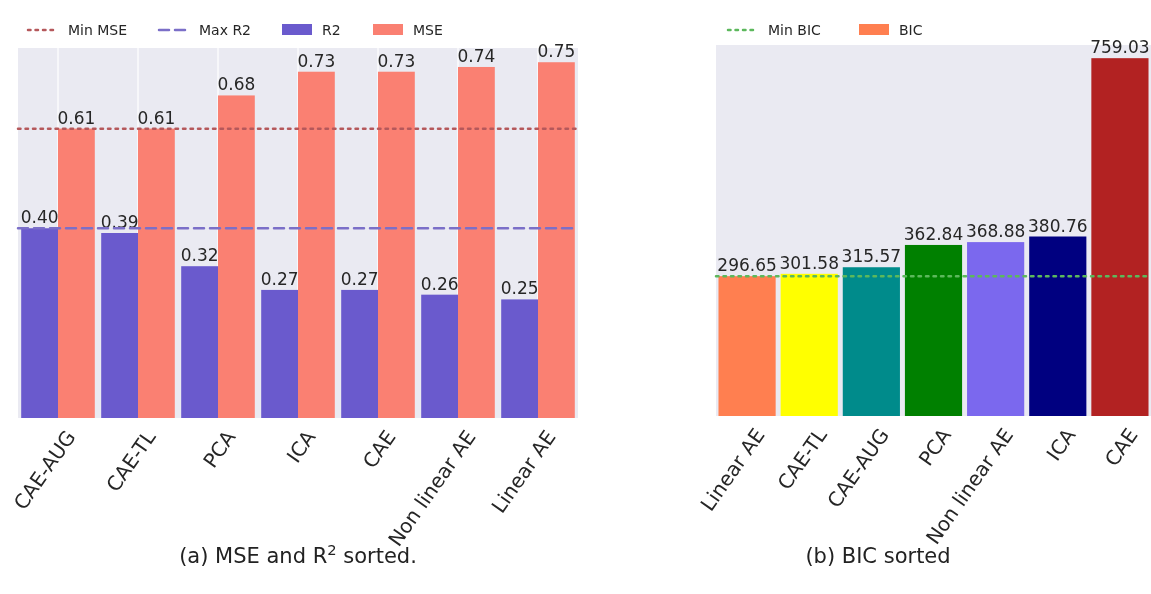  What do you see at coordinates (933, 233) in the screenshot?
I see `data-label: 362.84` at bounding box center [933, 233].